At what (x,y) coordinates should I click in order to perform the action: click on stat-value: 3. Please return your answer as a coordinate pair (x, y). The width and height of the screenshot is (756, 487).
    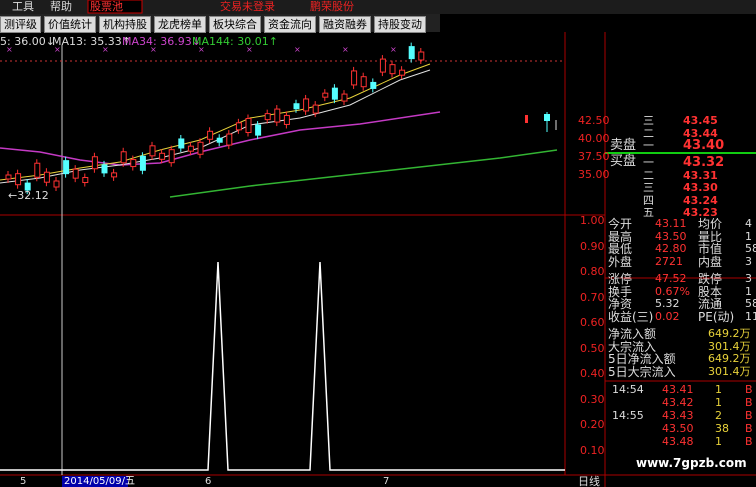
    Looking at the image, I should click on (748, 262).